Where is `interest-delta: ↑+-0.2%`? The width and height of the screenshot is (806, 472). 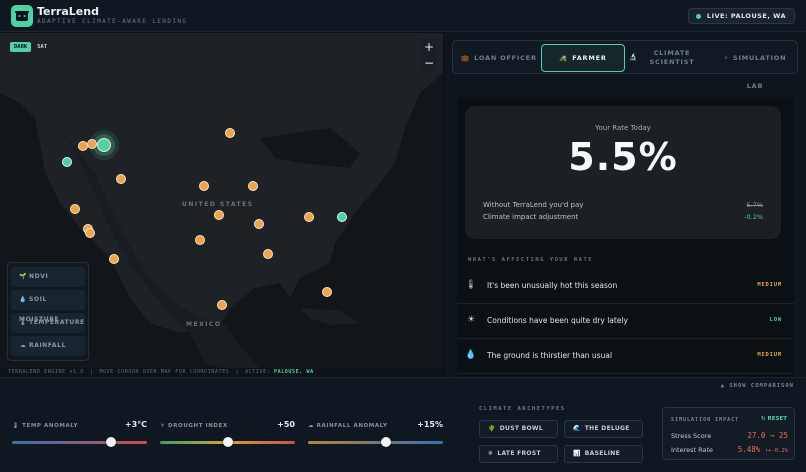
interest-delta: ↑+-0.2% is located at coordinates (776, 451).